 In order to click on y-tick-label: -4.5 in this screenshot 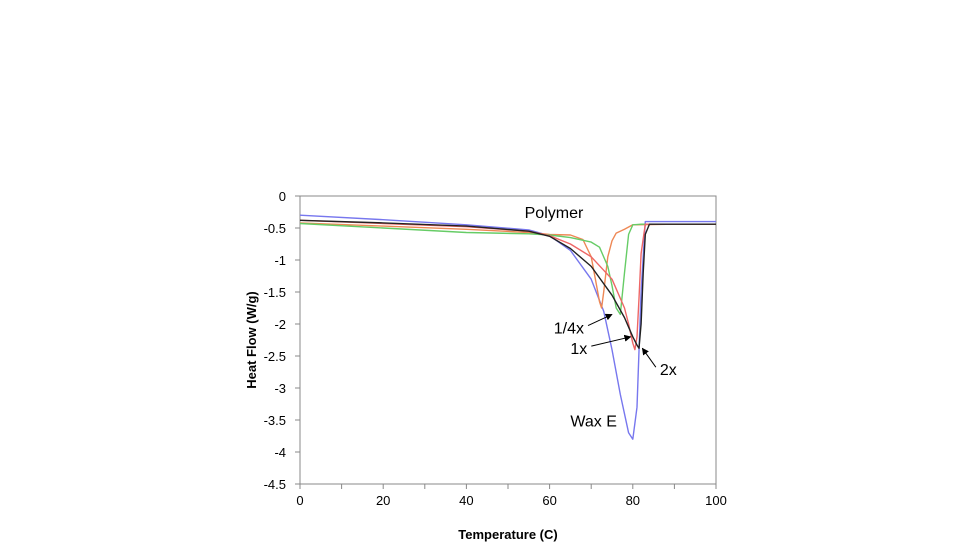, I will do `click(275, 484)`.